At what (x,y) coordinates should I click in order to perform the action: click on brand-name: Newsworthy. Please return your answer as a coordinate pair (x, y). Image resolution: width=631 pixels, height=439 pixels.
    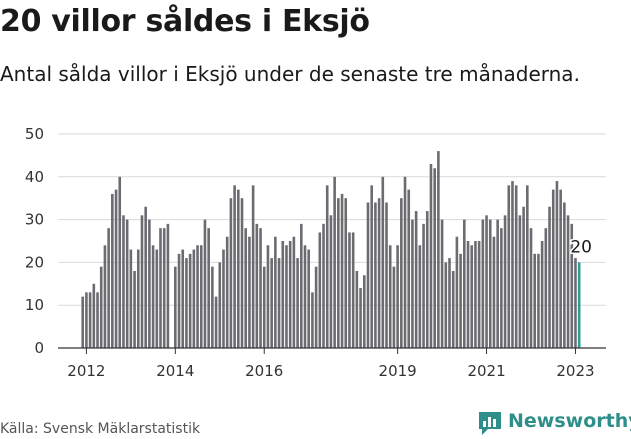
    Looking at the image, I should click on (569, 421).